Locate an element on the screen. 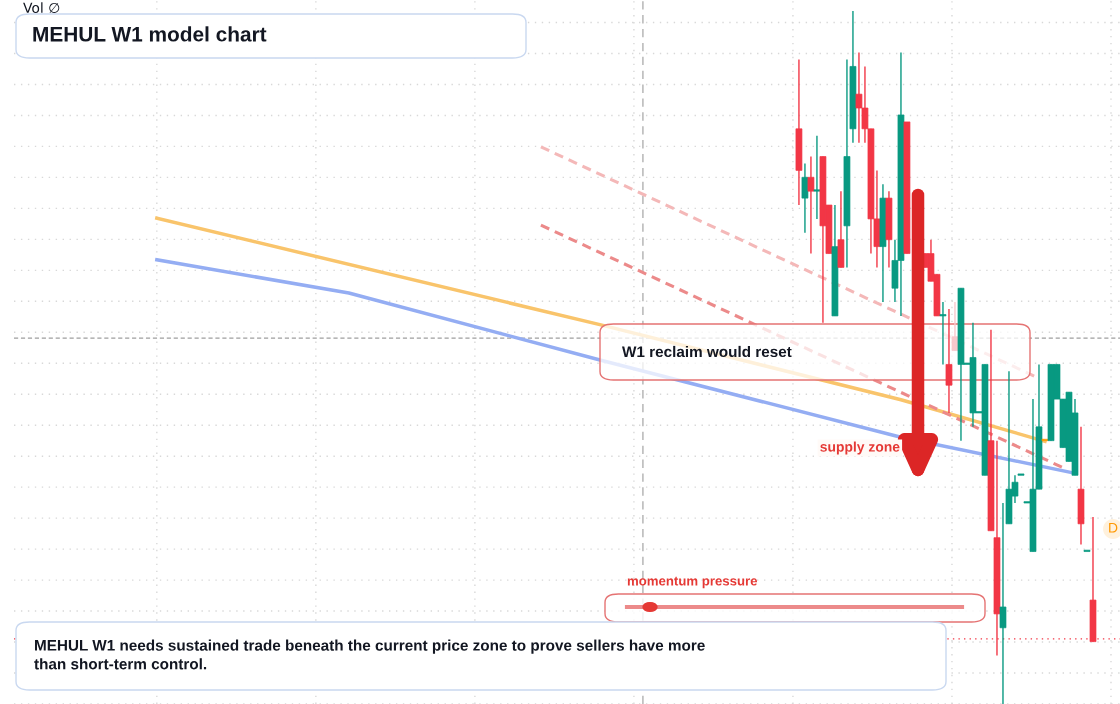 This screenshot has height=704, width=1120. text: Vol ∅ is located at coordinates (41, 8).